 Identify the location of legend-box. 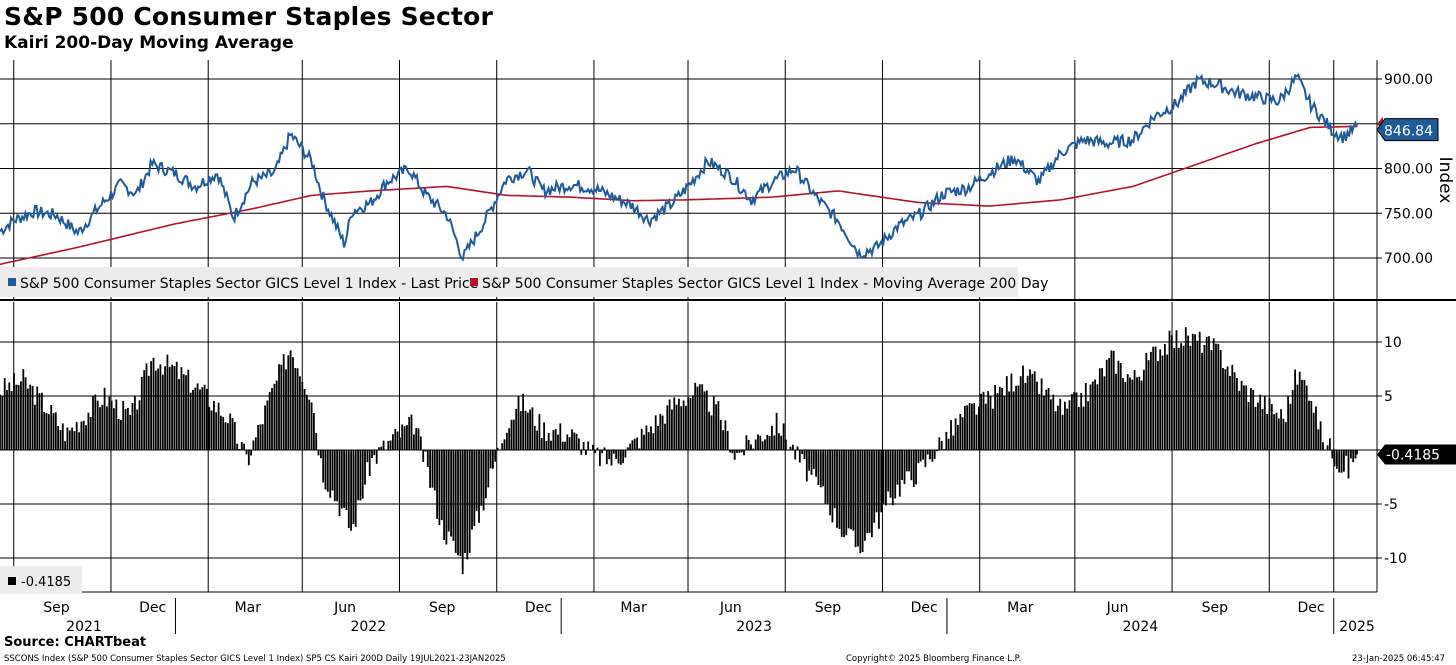
(509, 282).